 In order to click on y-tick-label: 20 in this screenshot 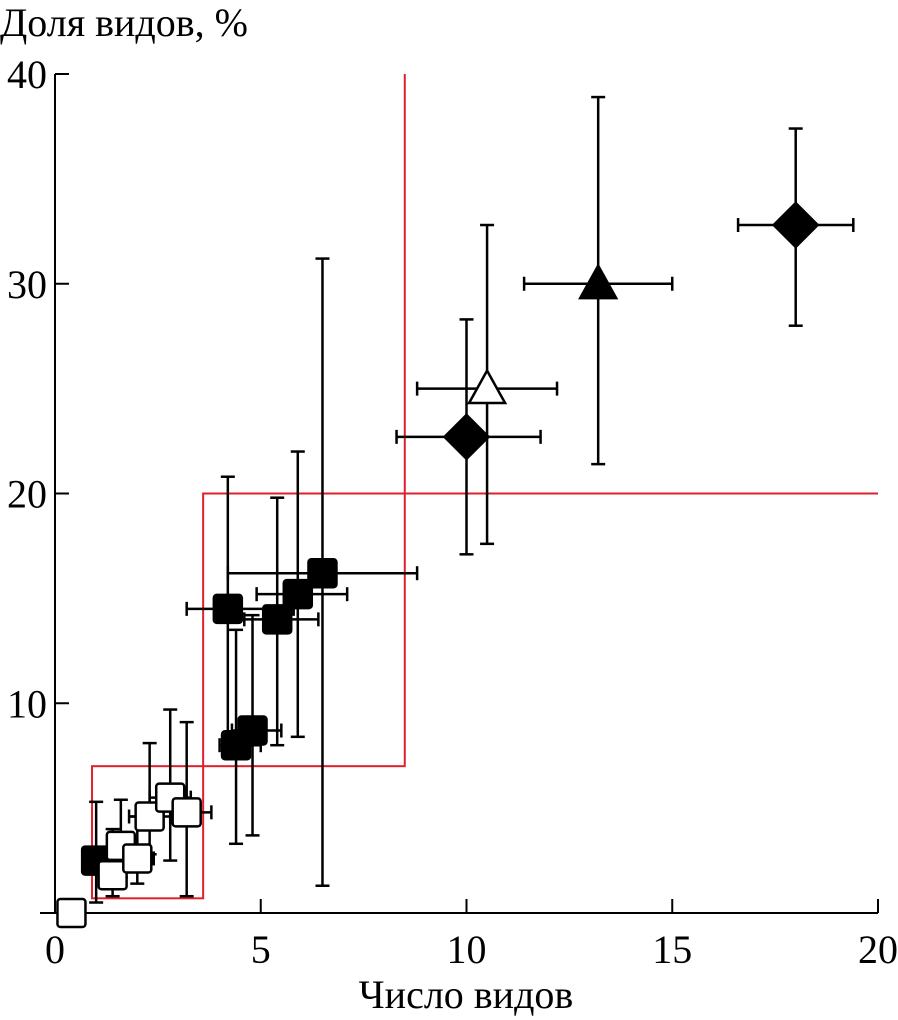, I will do `click(27, 494)`.